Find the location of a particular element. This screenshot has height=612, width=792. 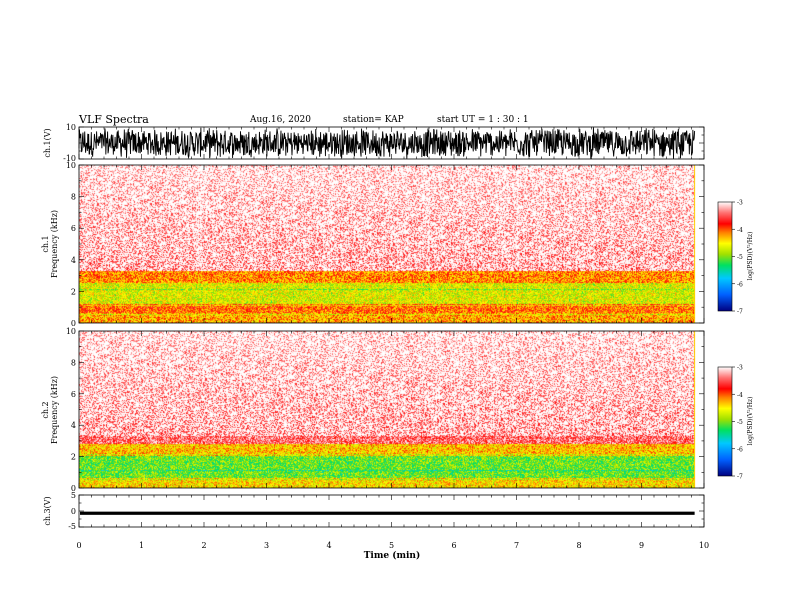

ch3-waveform-band is located at coordinates (387, 513).